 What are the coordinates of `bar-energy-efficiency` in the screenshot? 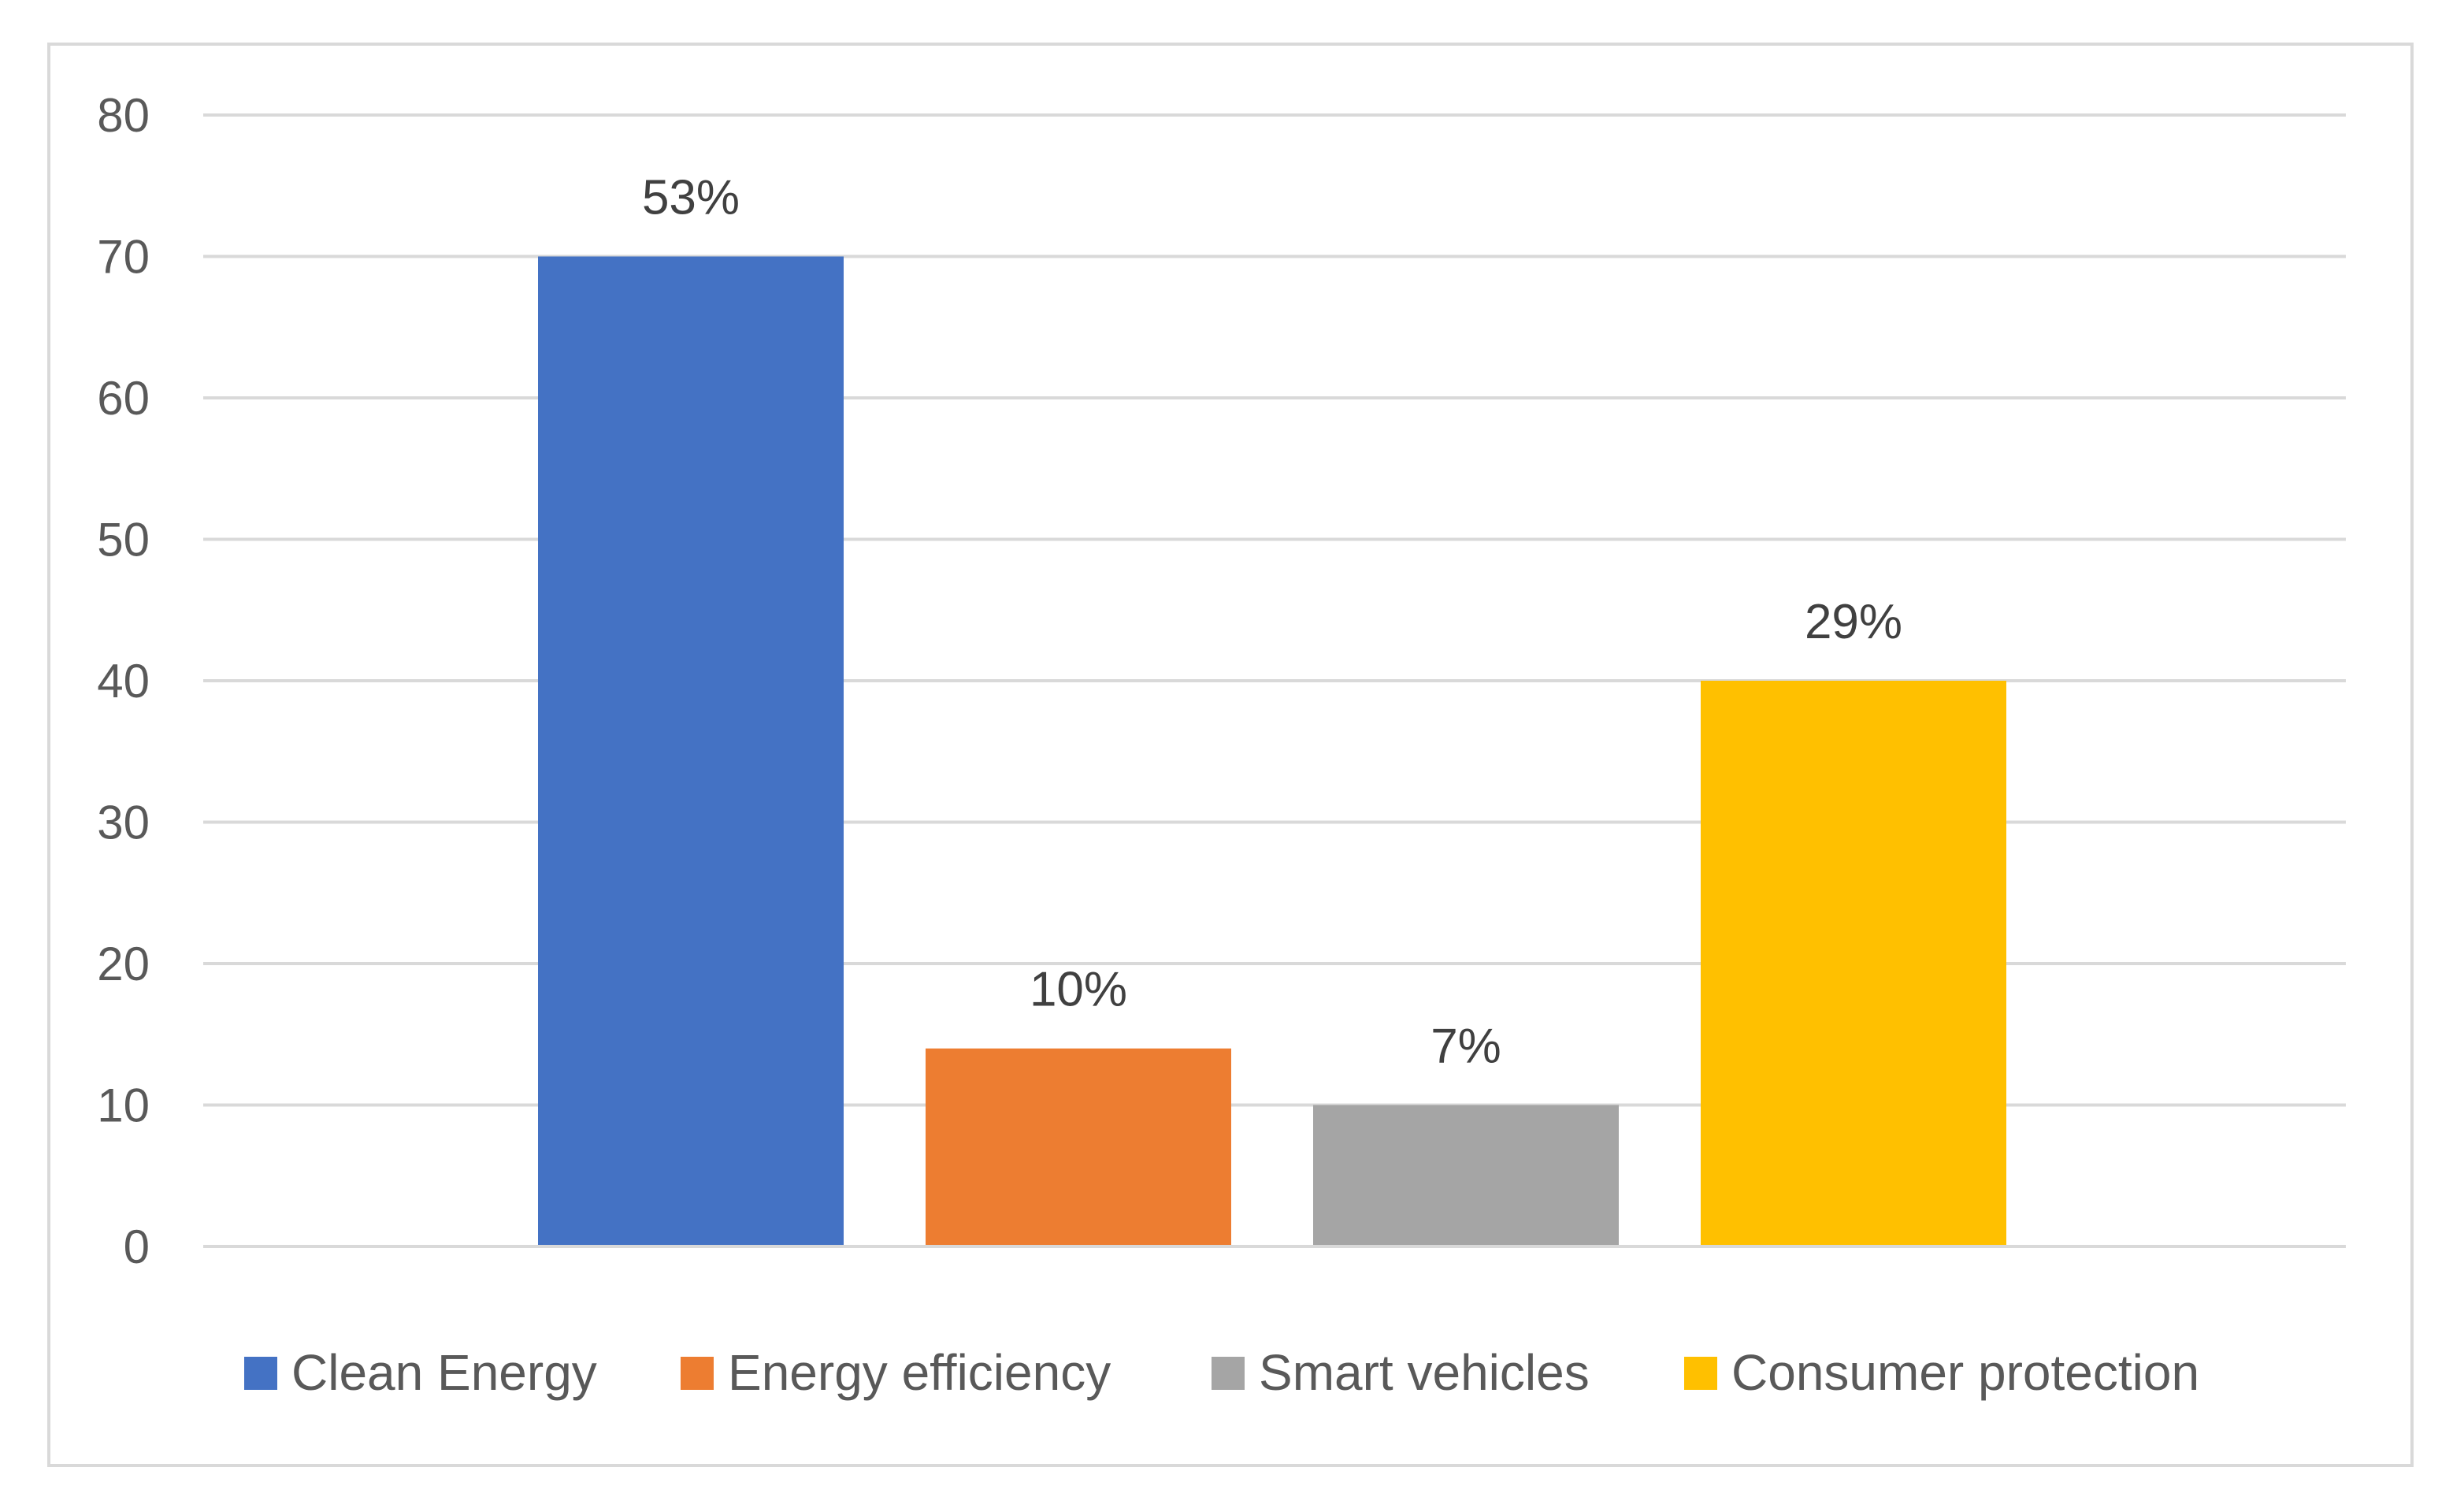 It's located at (1078, 1147).